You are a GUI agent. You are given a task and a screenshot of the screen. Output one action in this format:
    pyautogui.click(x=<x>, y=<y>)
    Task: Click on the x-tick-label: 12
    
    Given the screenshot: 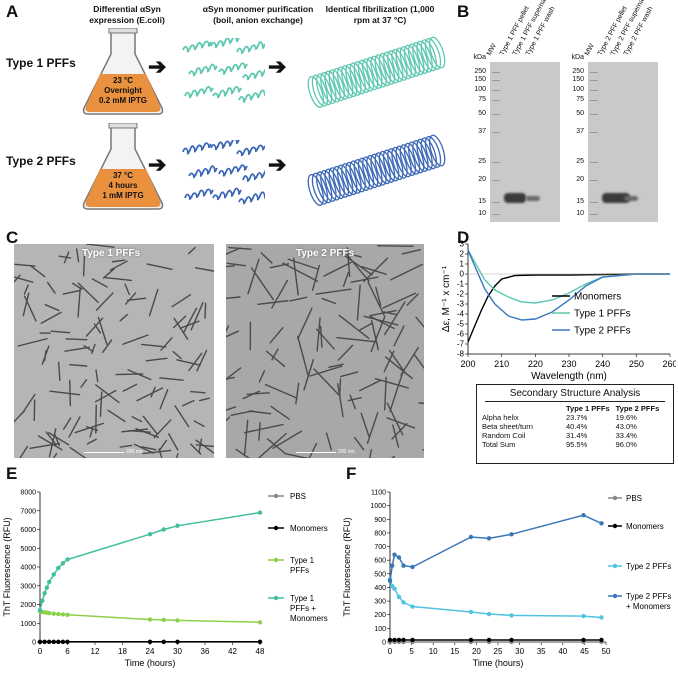 What is the action you would take?
    pyautogui.click(x=95, y=651)
    